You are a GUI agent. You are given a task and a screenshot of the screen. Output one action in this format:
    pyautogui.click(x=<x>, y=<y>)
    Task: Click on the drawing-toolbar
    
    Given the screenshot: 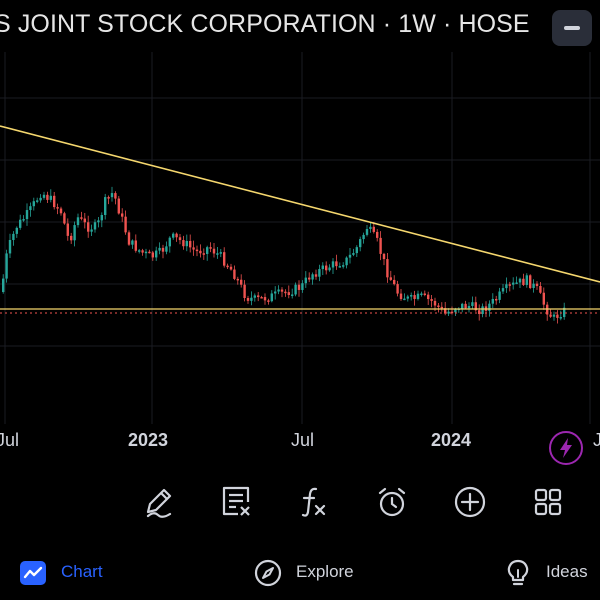 What is the action you would take?
    pyautogui.click(x=300, y=502)
    